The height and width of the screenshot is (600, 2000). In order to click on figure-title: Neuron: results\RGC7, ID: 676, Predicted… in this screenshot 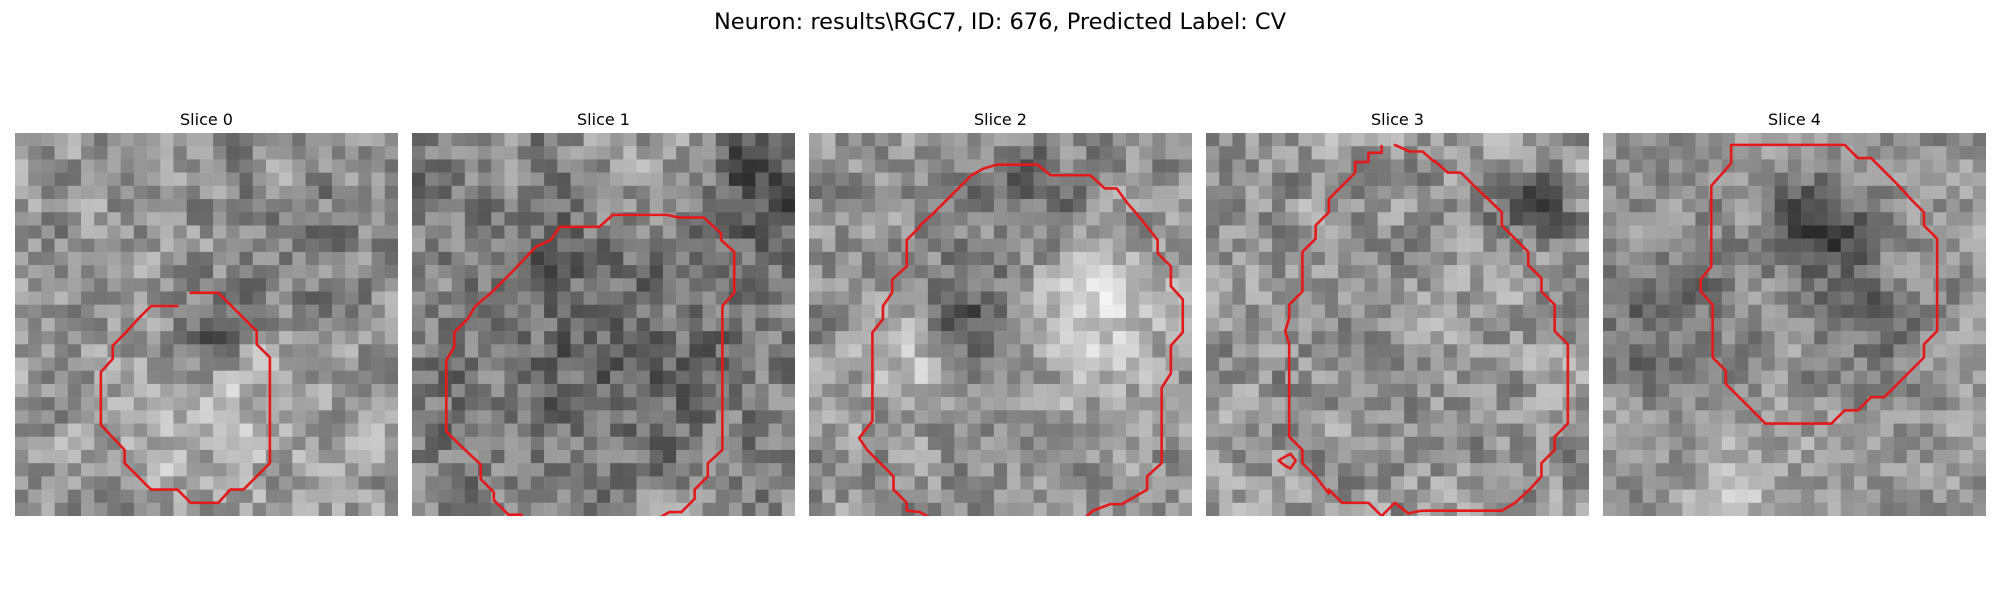, I will do `click(1000, 22)`.